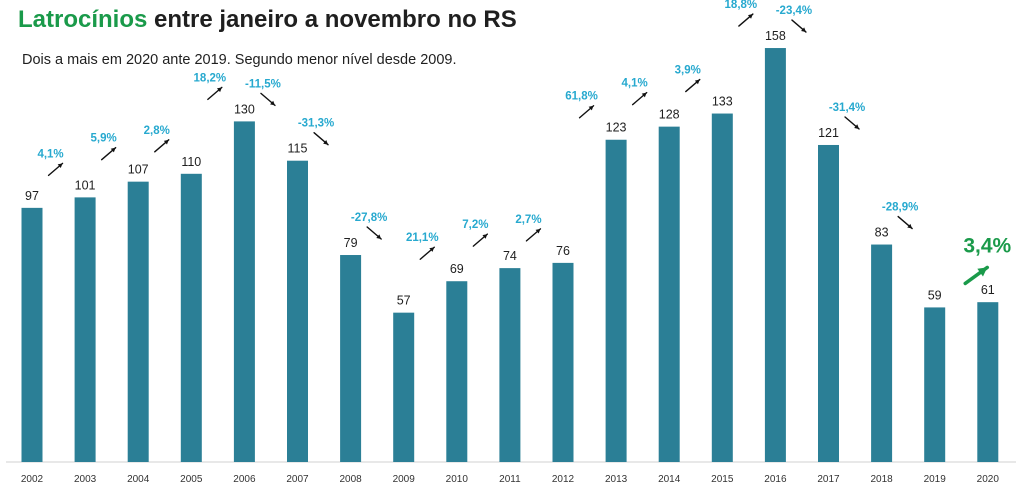  Describe the element at coordinates (881, 479) in the screenshot. I see `x-tick-label: 2018` at that location.